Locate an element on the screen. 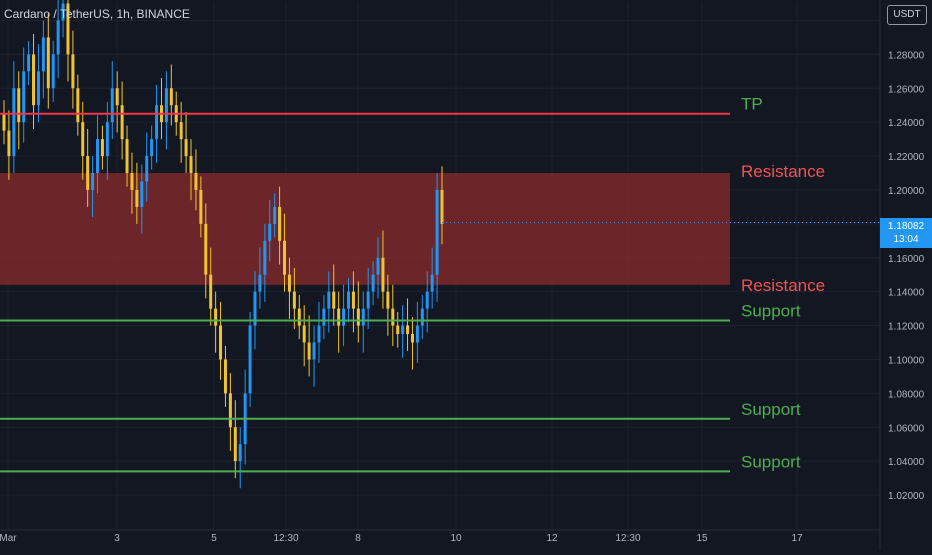  last-price-tag: 1.18082 13:04 is located at coordinates (906, 233).